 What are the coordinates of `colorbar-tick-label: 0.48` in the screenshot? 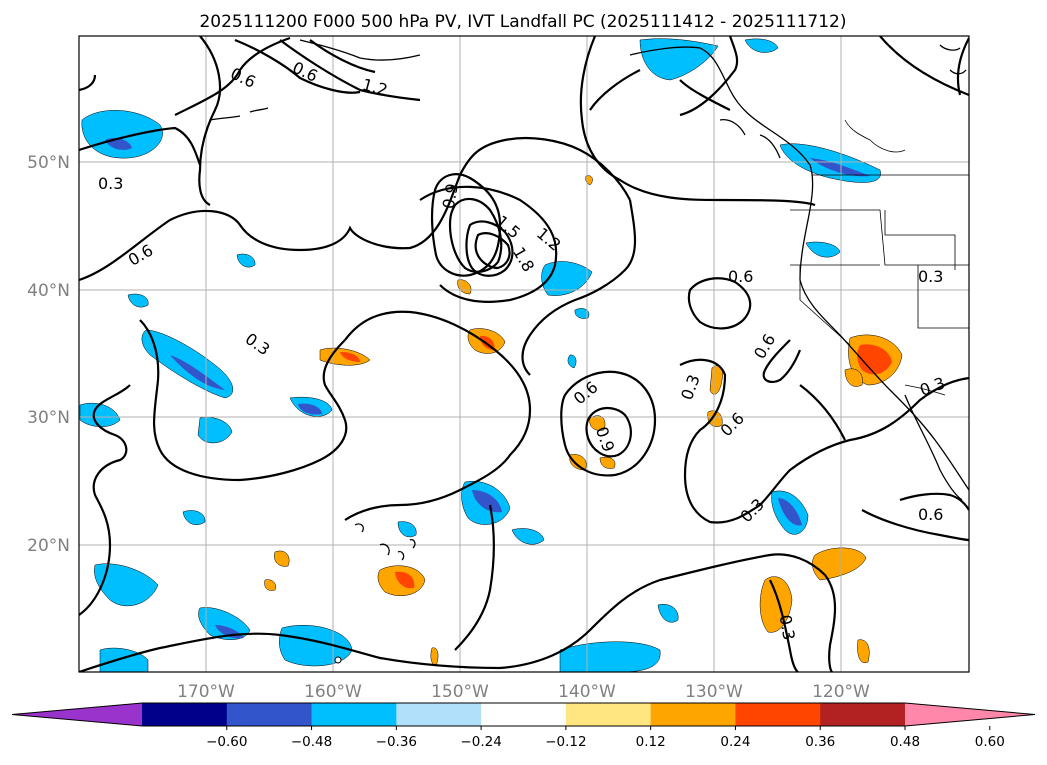 It's located at (905, 742).